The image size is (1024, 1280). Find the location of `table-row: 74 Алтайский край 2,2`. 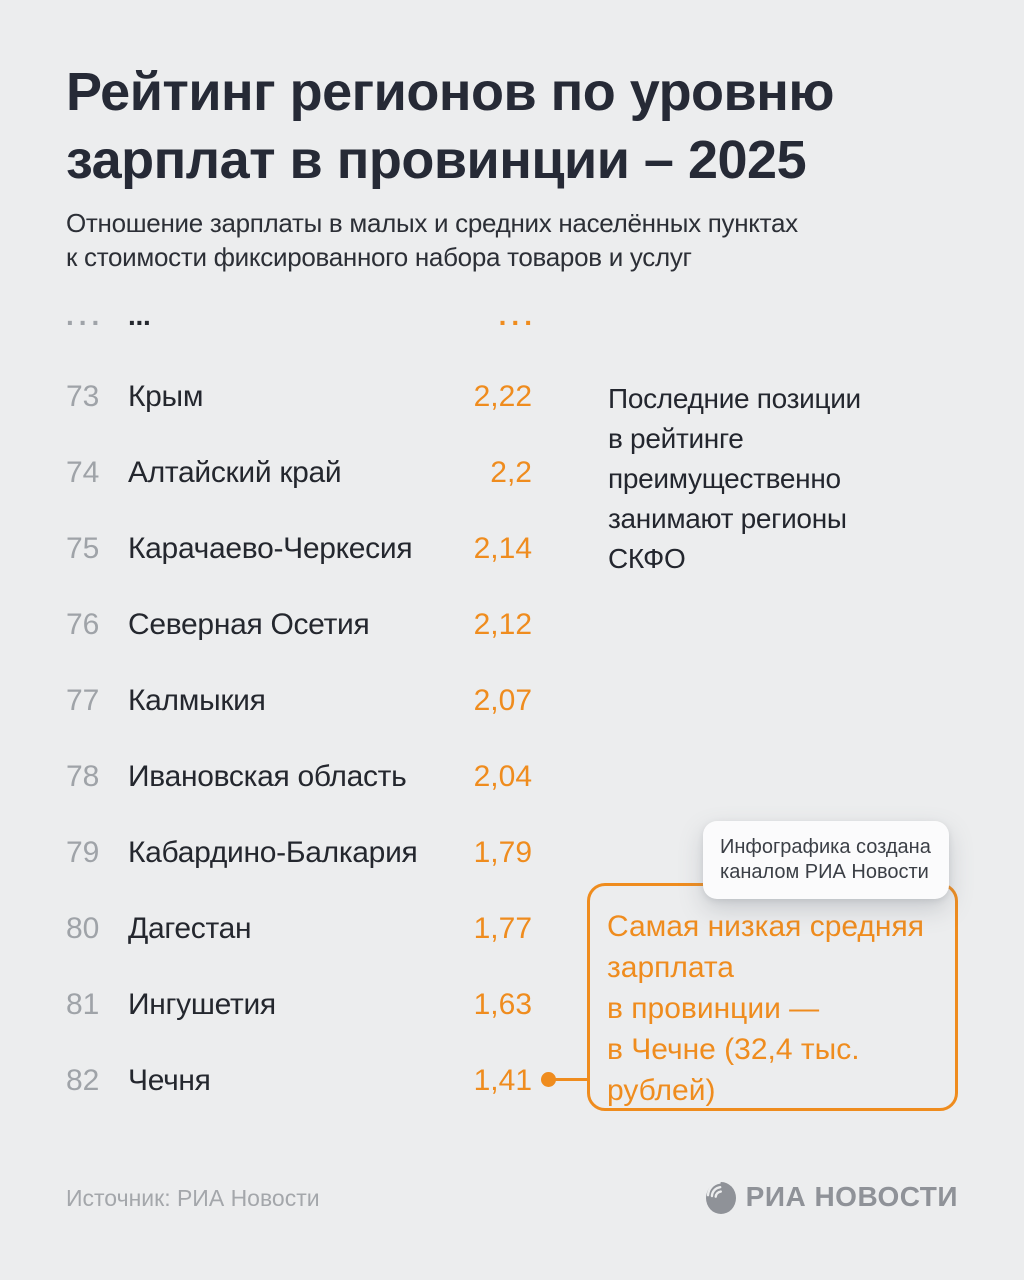

table-row: 74 Алтайский край 2,2 is located at coordinates (299, 473).